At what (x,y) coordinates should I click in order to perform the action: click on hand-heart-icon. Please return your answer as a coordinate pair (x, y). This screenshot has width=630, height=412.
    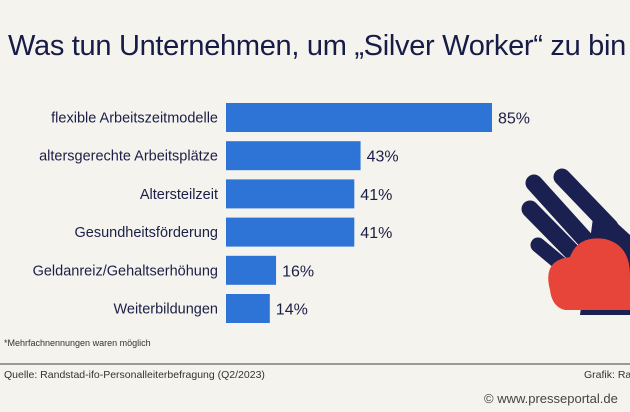
    Looking at the image, I should click on (575, 241).